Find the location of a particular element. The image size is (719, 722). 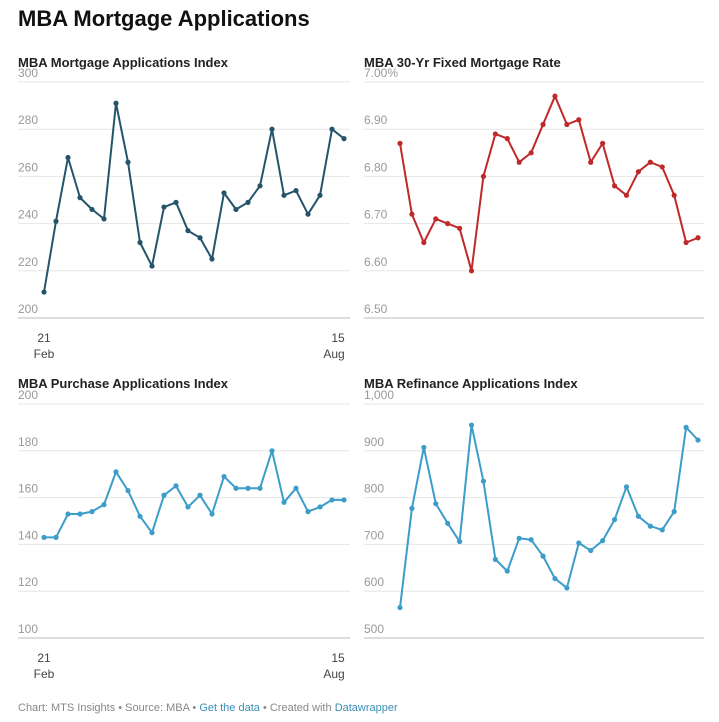

y-tick-label: 7.00% is located at coordinates (381, 73).